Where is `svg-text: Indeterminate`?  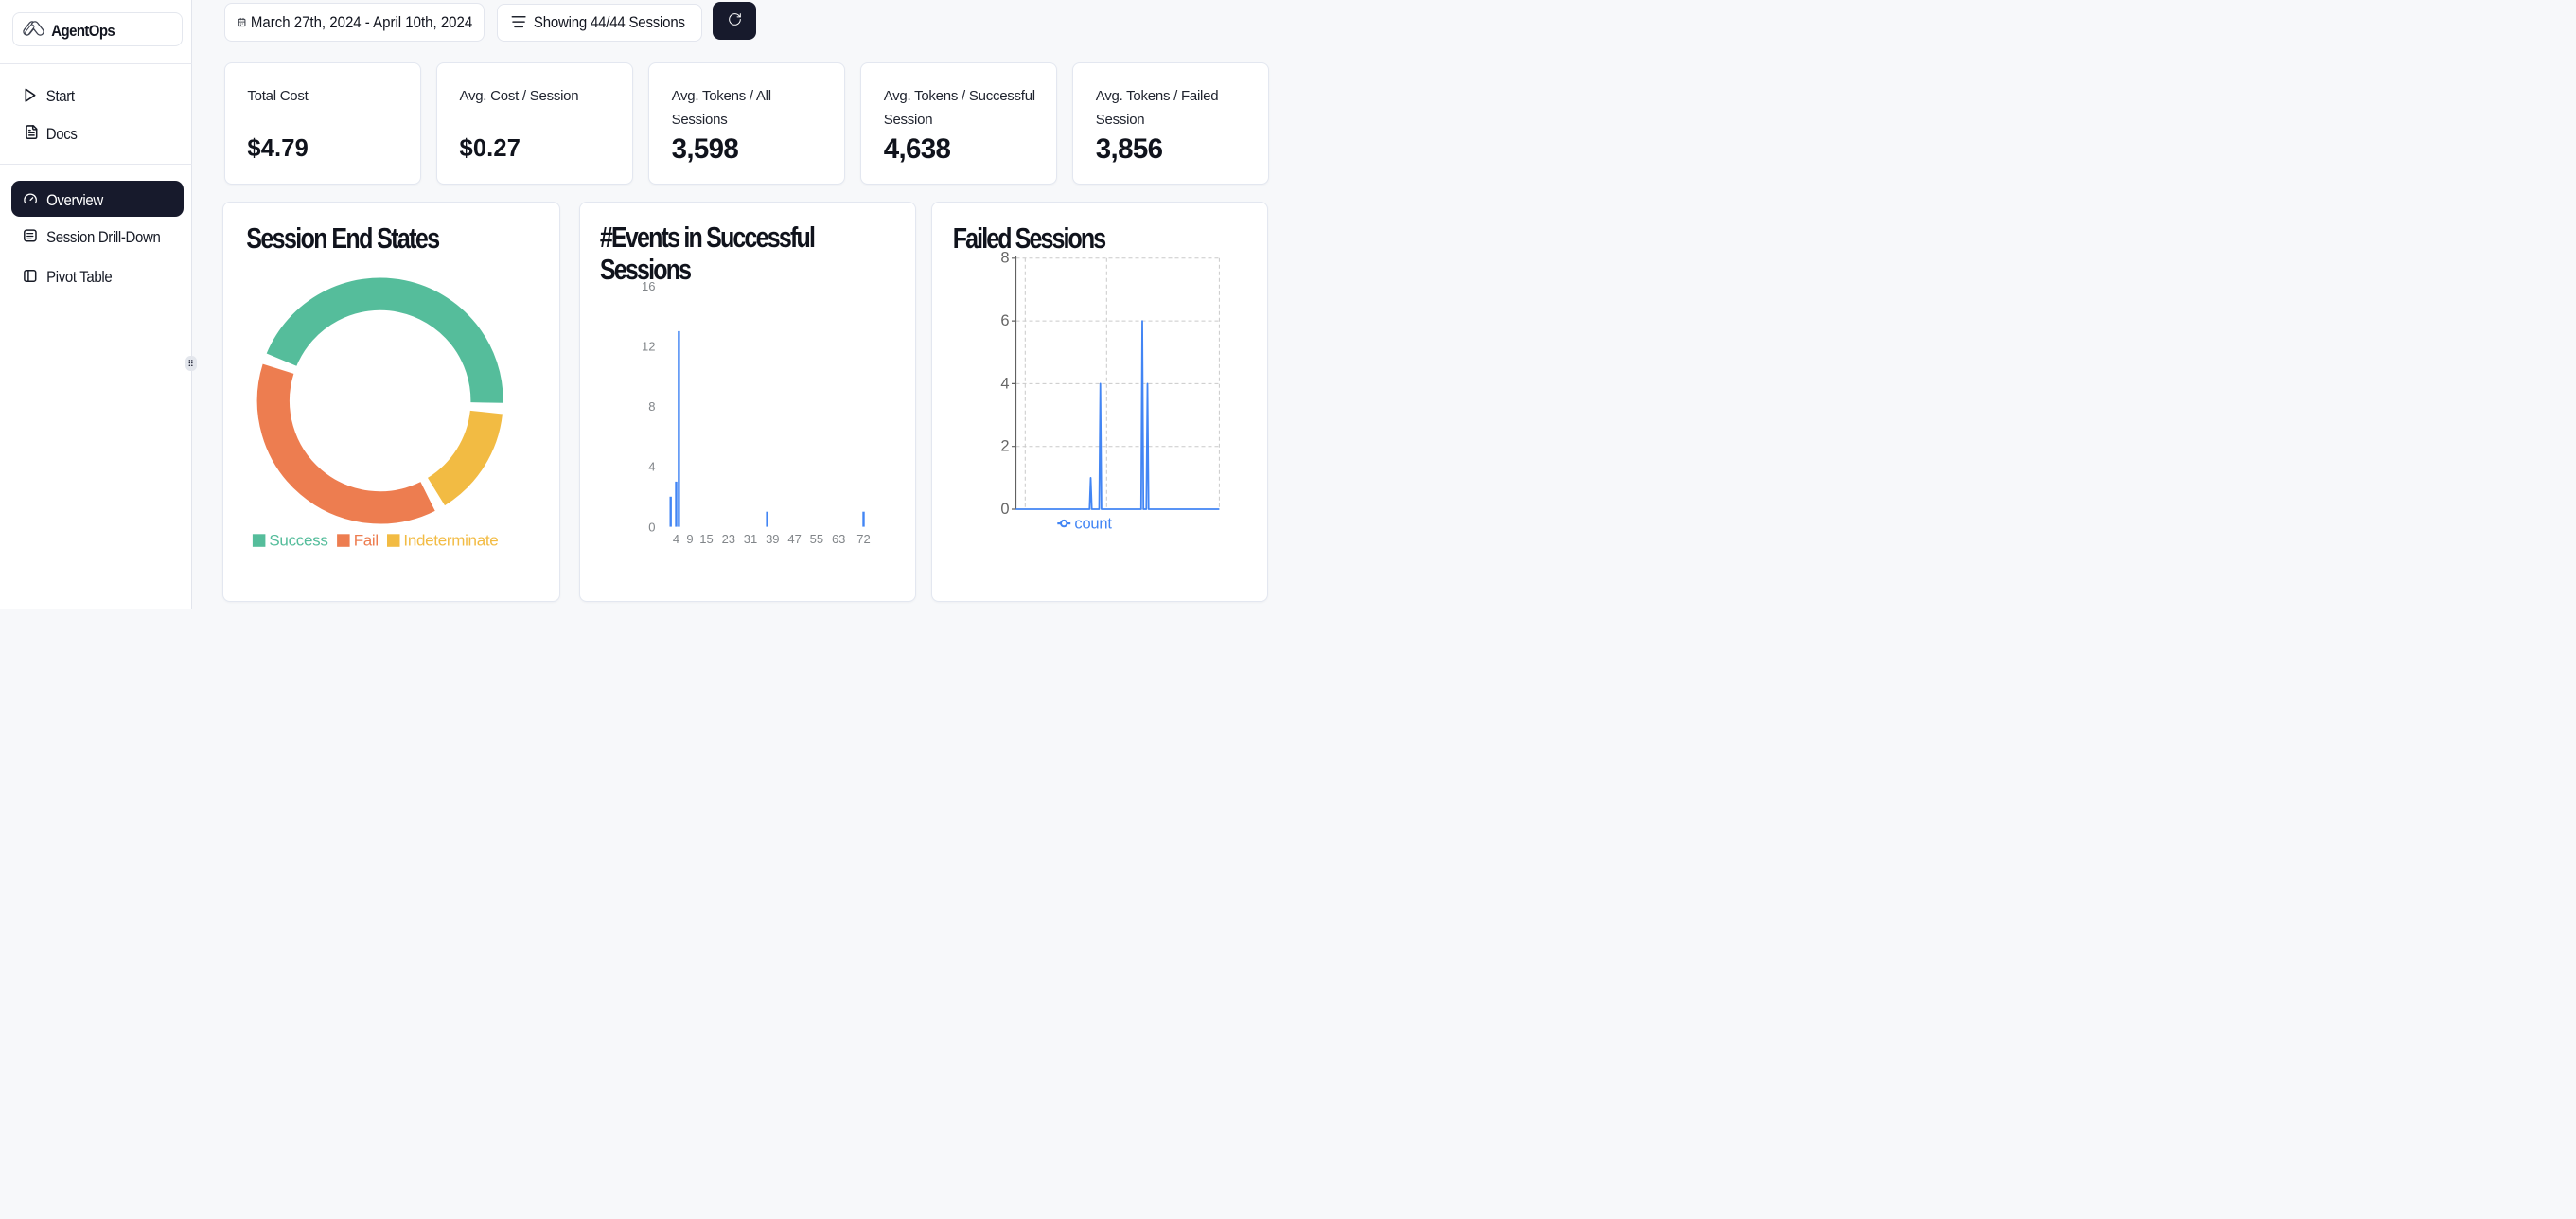 svg-text: Indeterminate is located at coordinates (451, 540).